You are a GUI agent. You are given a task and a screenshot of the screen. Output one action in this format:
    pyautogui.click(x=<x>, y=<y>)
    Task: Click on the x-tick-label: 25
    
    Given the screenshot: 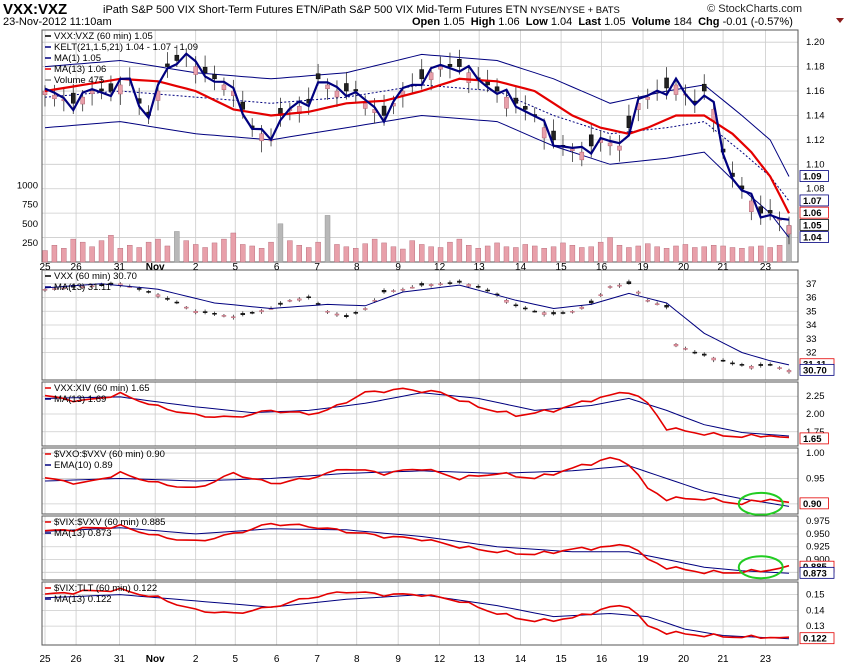 What is the action you would take?
    pyautogui.click(x=45, y=659)
    